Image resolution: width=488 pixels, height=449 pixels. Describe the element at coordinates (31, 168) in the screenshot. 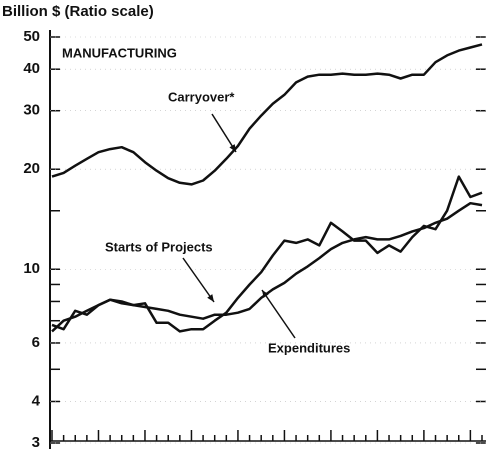

I see `y-tick-label: 20` at that location.